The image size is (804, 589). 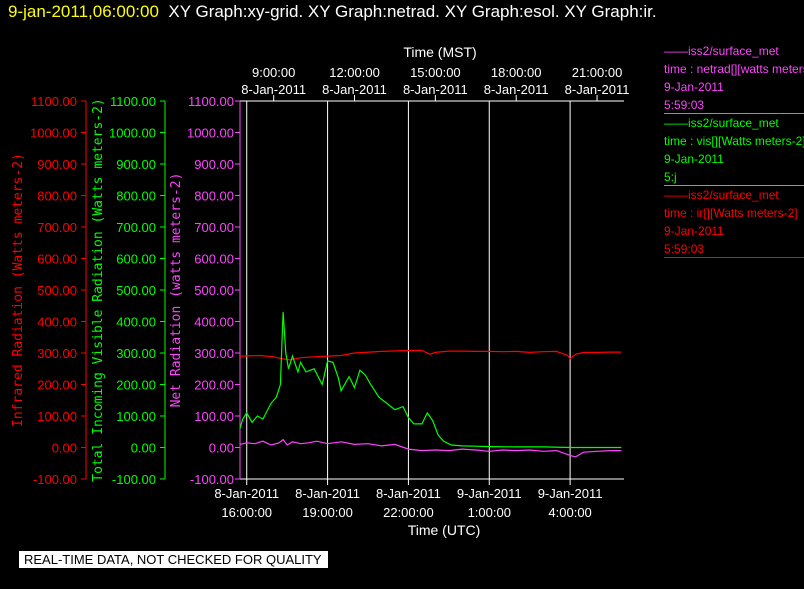 What do you see at coordinates (489, 512) in the screenshot?
I see `bottom-tick-label: 1:00:00` at bounding box center [489, 512].